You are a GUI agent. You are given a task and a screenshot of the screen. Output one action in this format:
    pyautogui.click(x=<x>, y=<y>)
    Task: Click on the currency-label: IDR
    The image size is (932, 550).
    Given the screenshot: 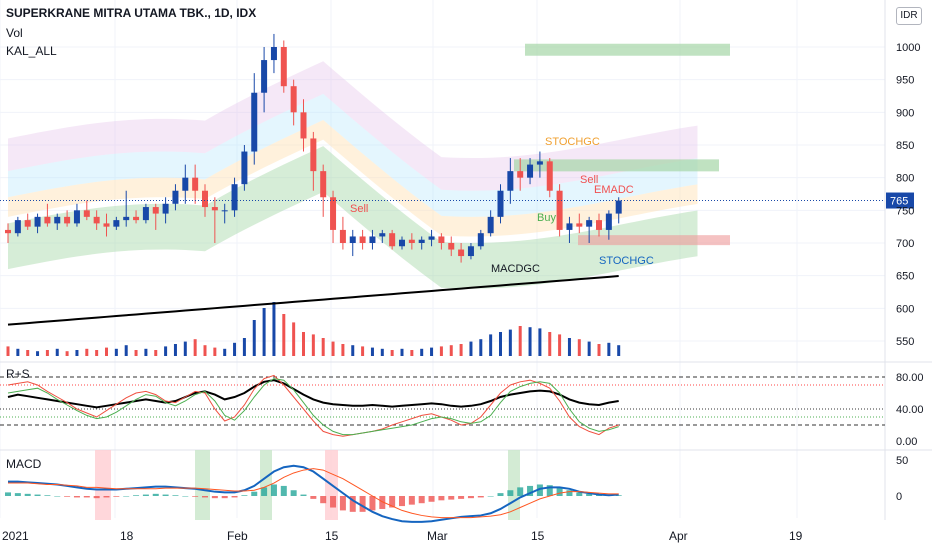 What is the action you would take?
    pyautogui.click(x=909, y=16)
    